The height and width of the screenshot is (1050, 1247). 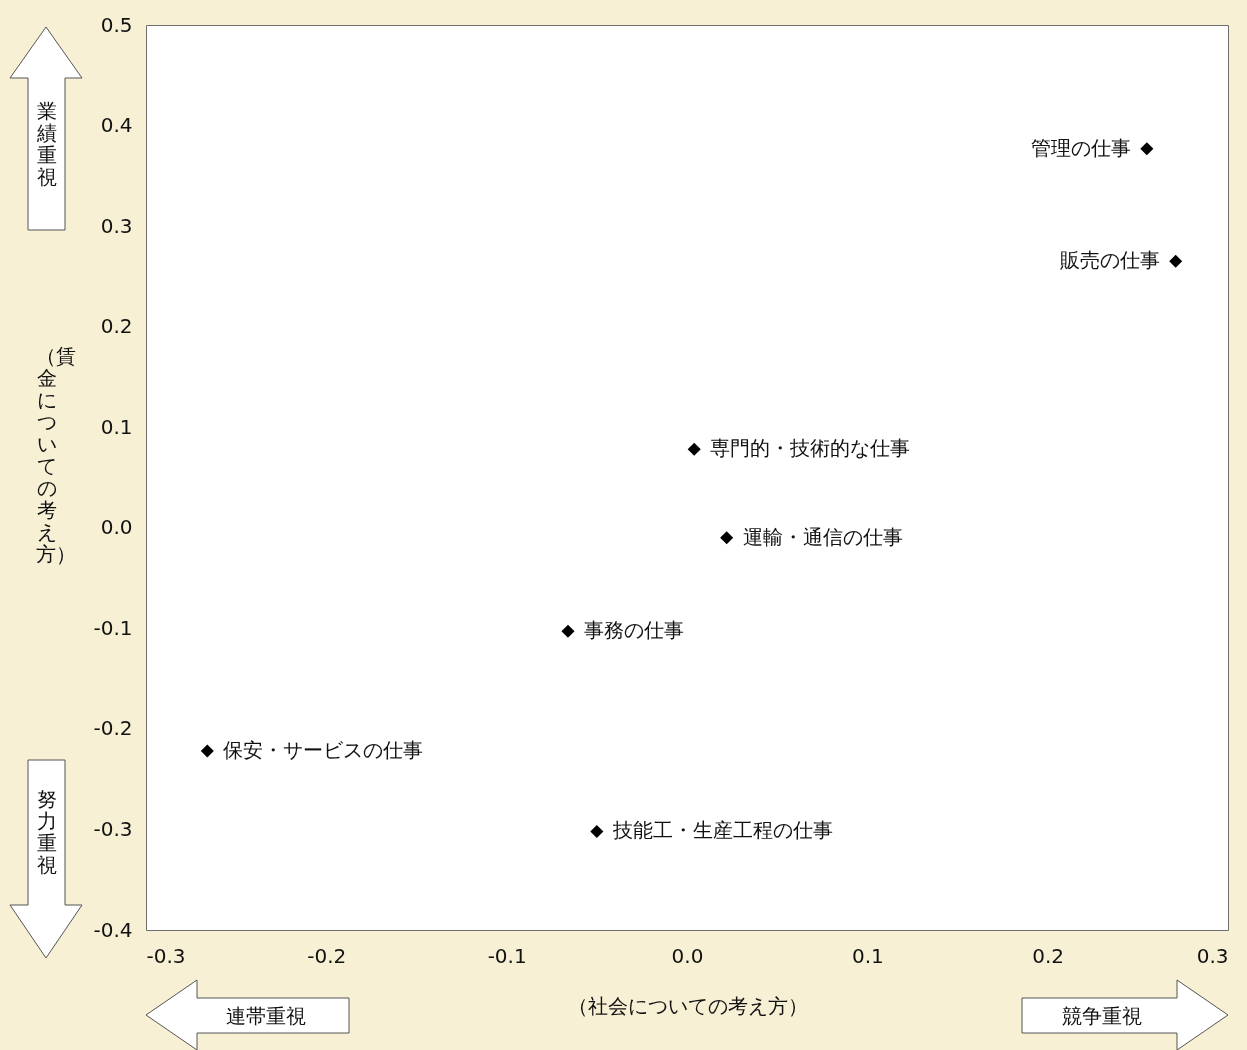 I want to click on x-tick-label: 0.1, so click(x=867, y=955).